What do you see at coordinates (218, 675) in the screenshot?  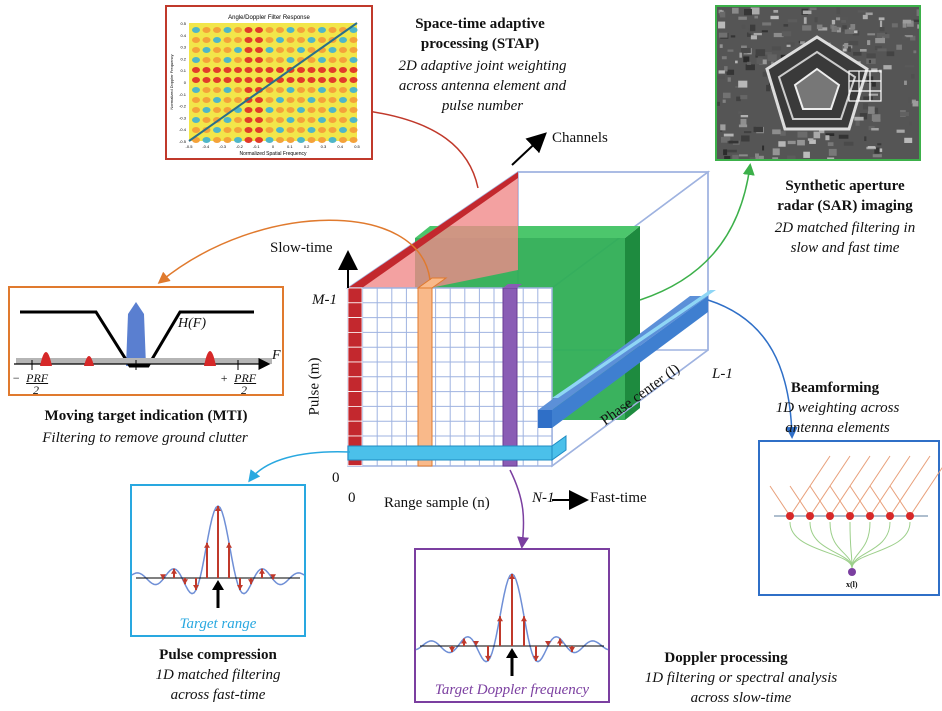 I see `pulse-compression-desc-line: 1D matched filtering` at bounding box center [218, 675].